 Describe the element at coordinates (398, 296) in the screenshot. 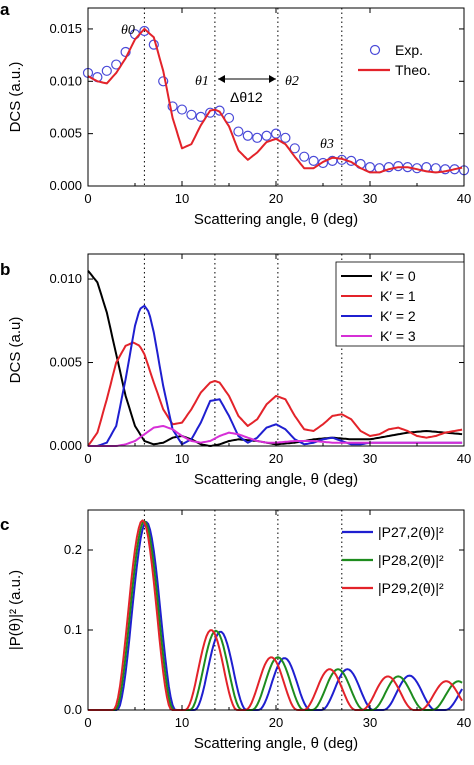

I see `legend-label-k1: K′ = 1` at that location.